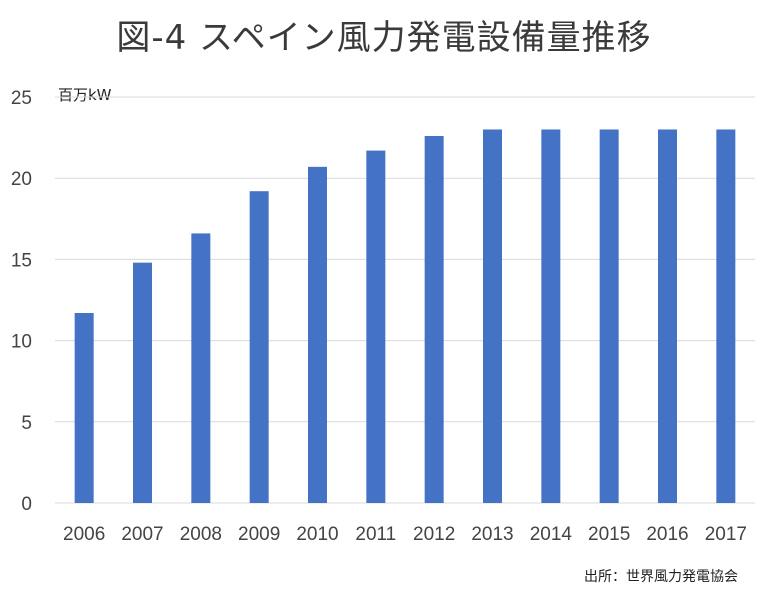  What do you see at coordinates (492, 316) in the screenshot?
I see `bar-2013` at bounding box center [492, 316].